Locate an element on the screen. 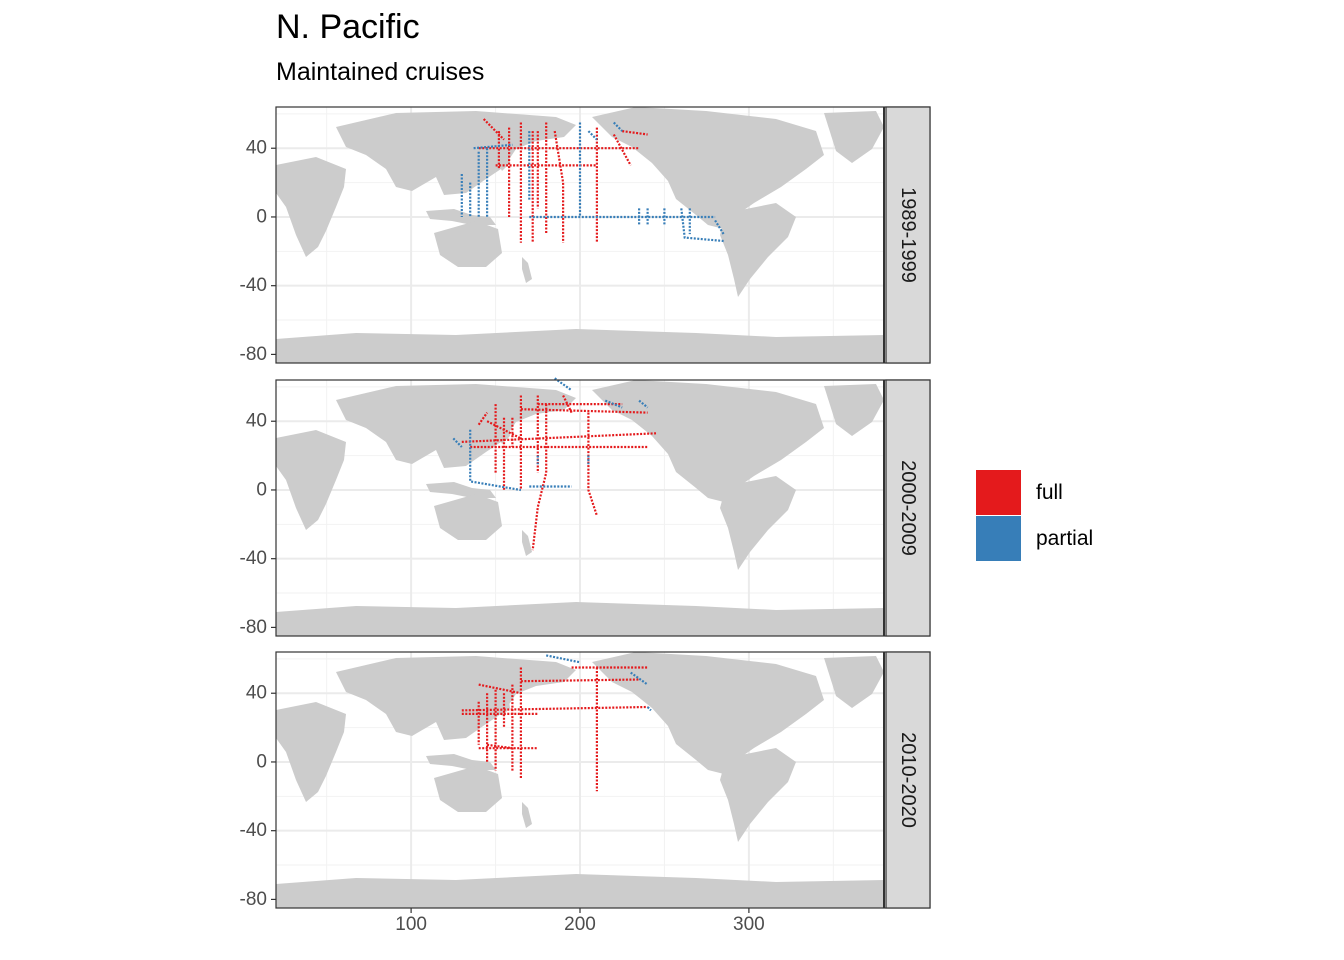  chart-subtitle: Maintained cruises is located at coordinates (380, 72).